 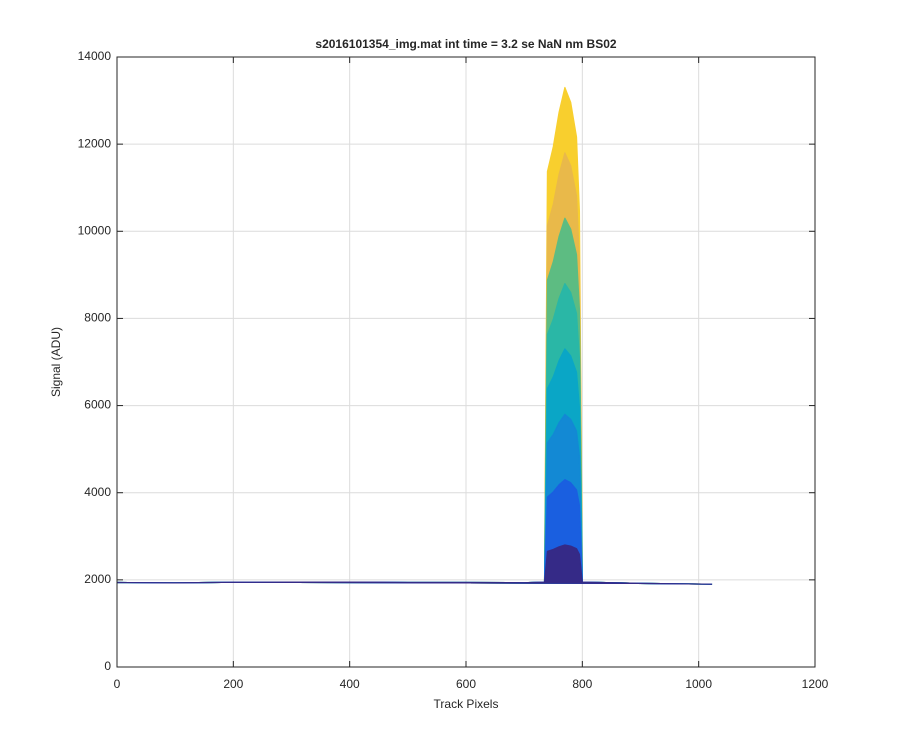 I want to click on x-tick-label: 1000, so click(x=698, y=684).